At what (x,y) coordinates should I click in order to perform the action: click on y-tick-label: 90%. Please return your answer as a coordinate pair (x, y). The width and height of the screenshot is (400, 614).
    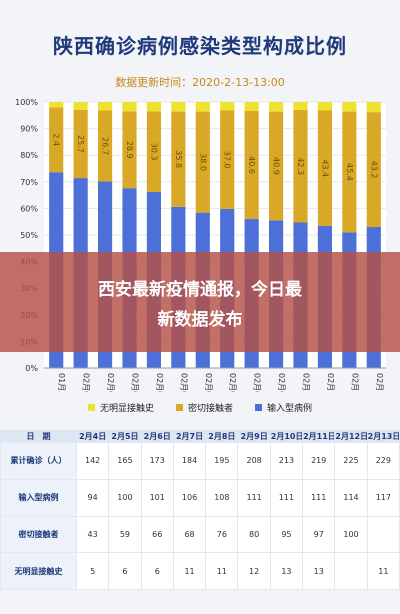
    Looking at the image, I should click on (29, 129).